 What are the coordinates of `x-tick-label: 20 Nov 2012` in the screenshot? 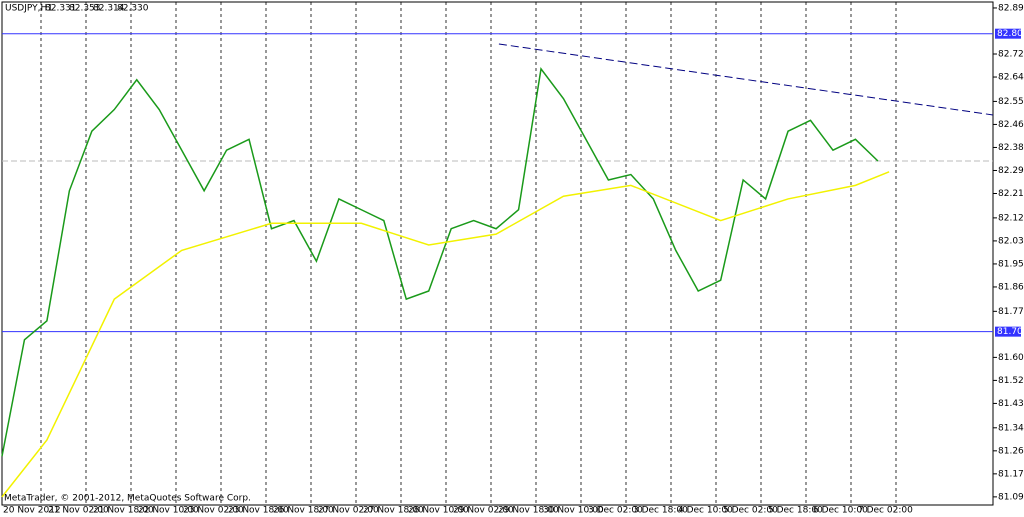 It's located at (32, 511).